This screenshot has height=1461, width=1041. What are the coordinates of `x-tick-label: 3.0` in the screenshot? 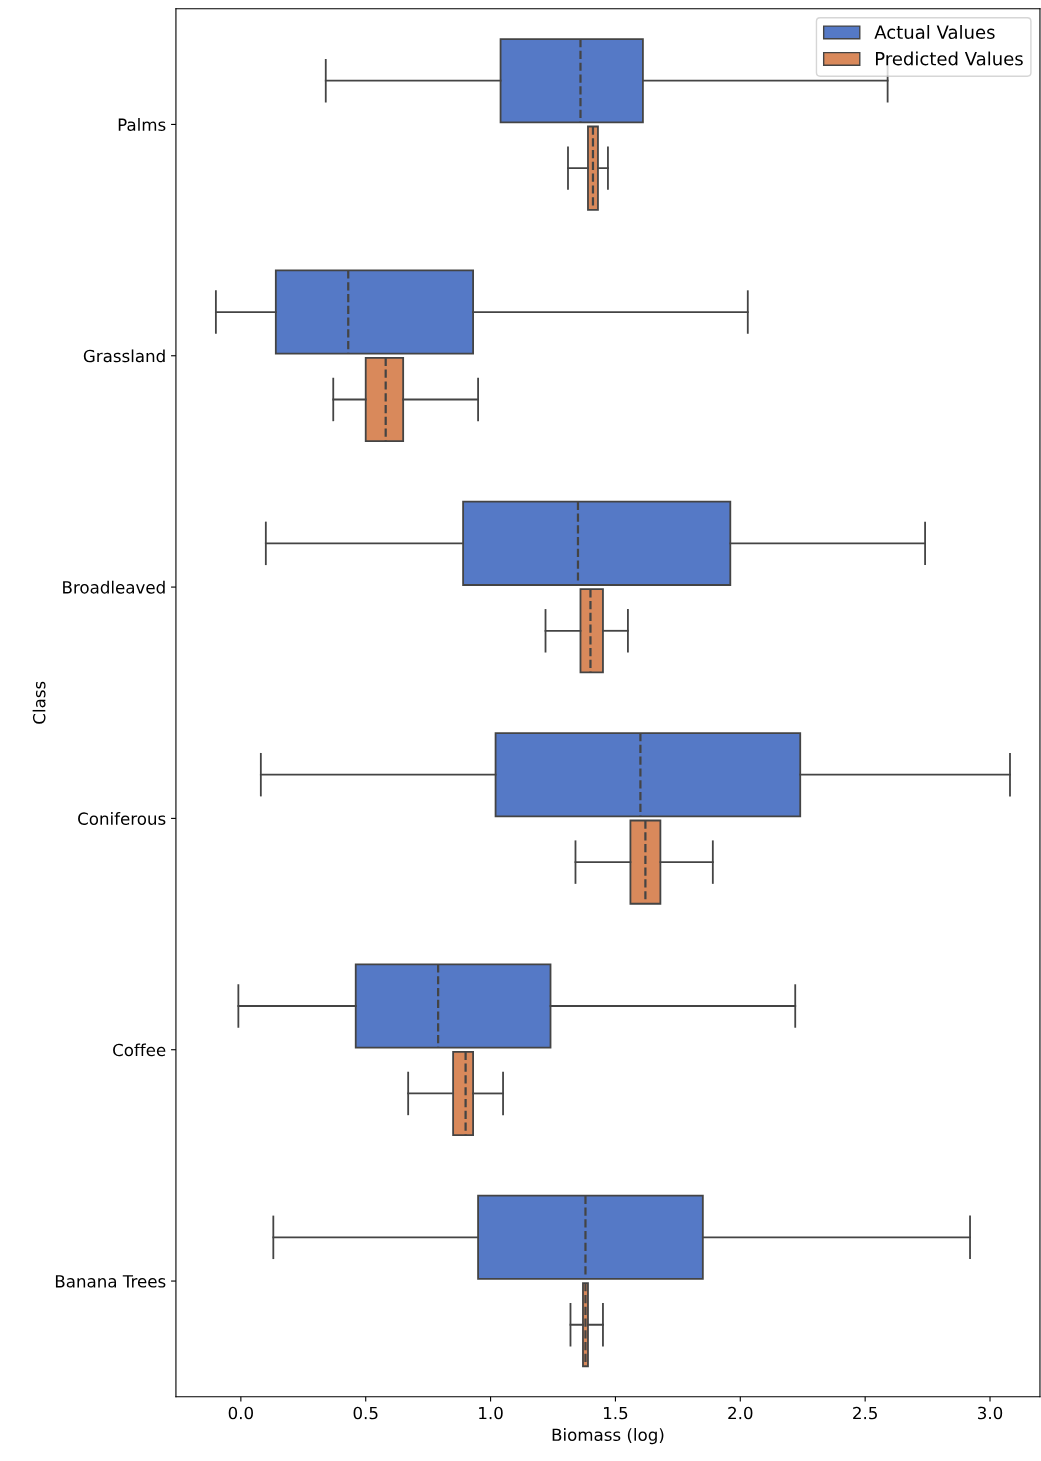 It's located at (990, 1413).